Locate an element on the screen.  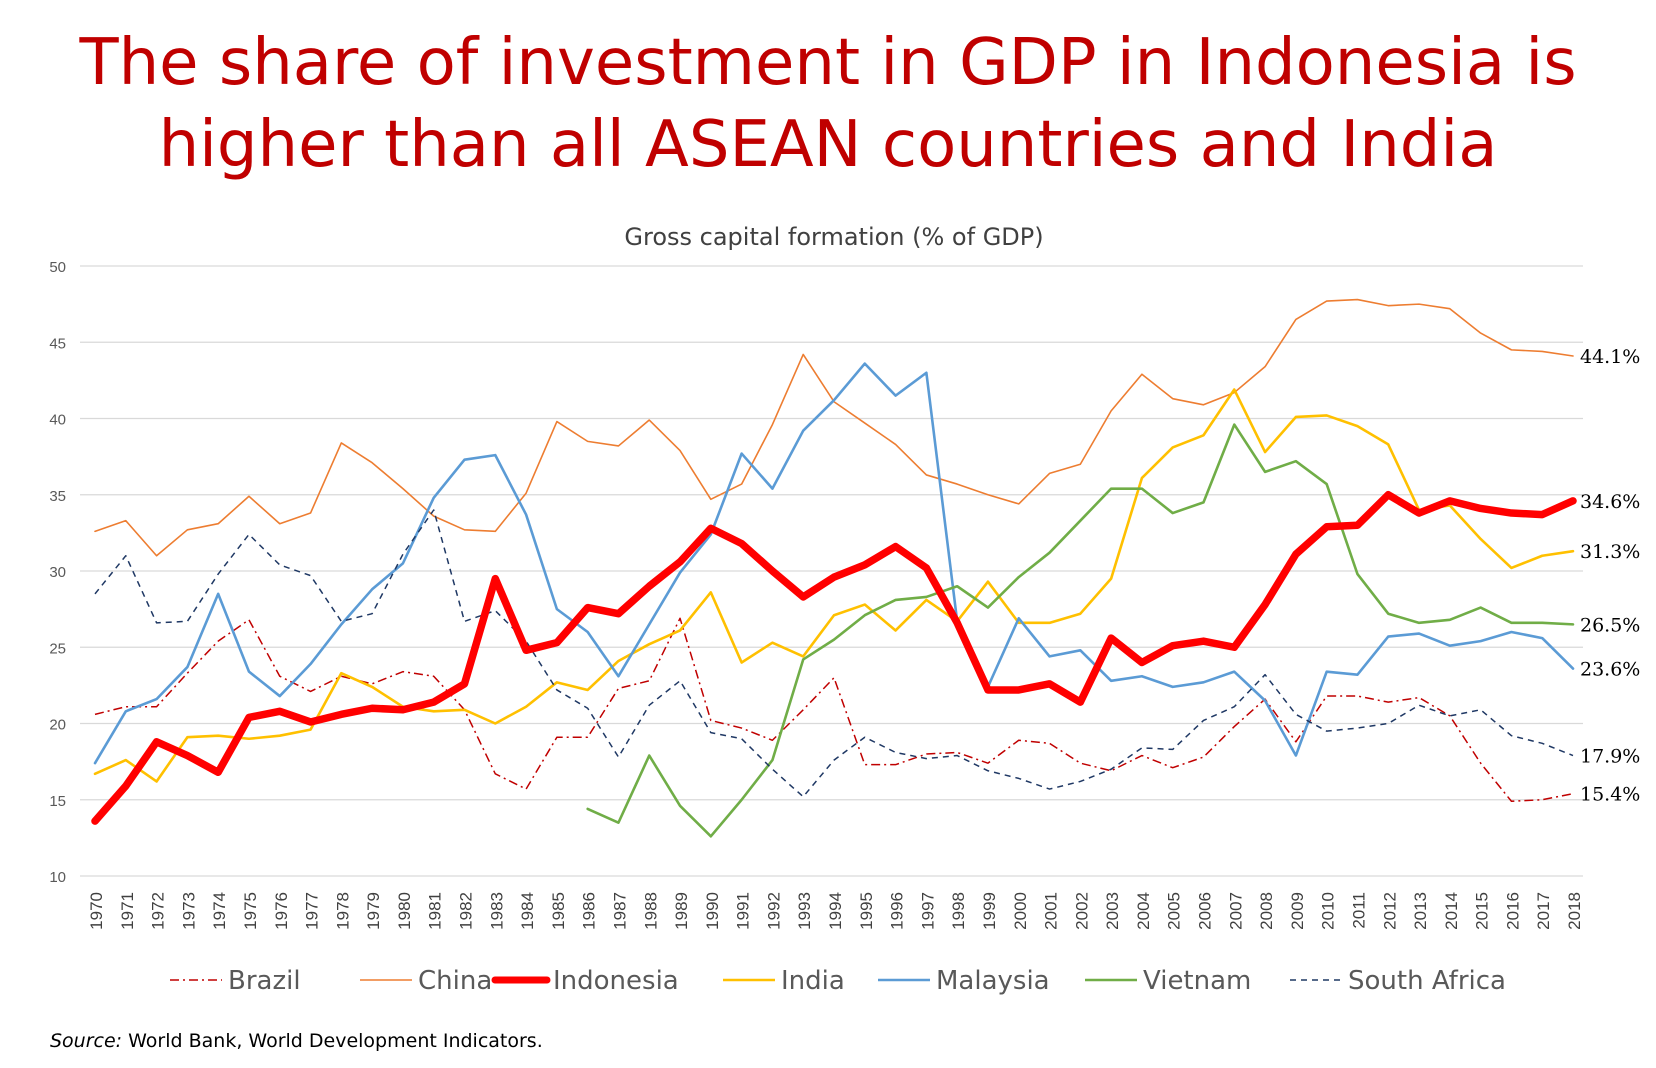
y-tick-label: 45 is located at coordinates (57, 343).